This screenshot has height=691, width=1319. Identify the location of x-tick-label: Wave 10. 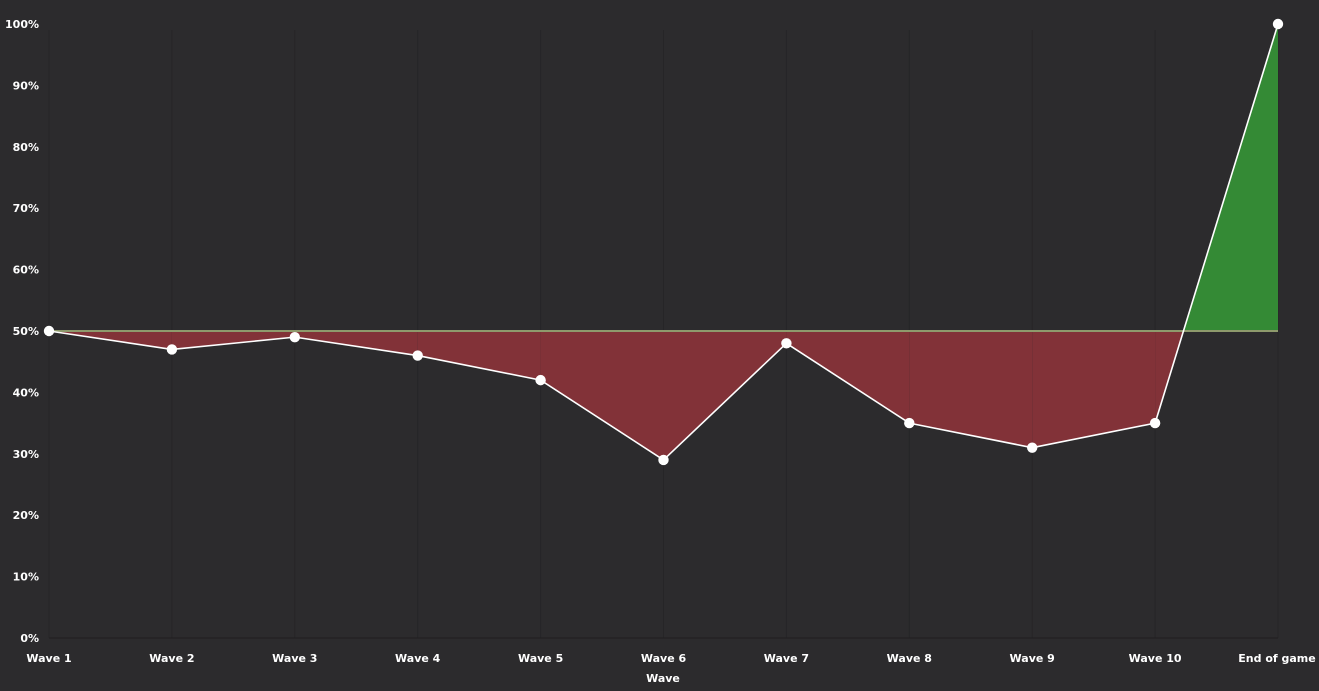
(1155, 658).